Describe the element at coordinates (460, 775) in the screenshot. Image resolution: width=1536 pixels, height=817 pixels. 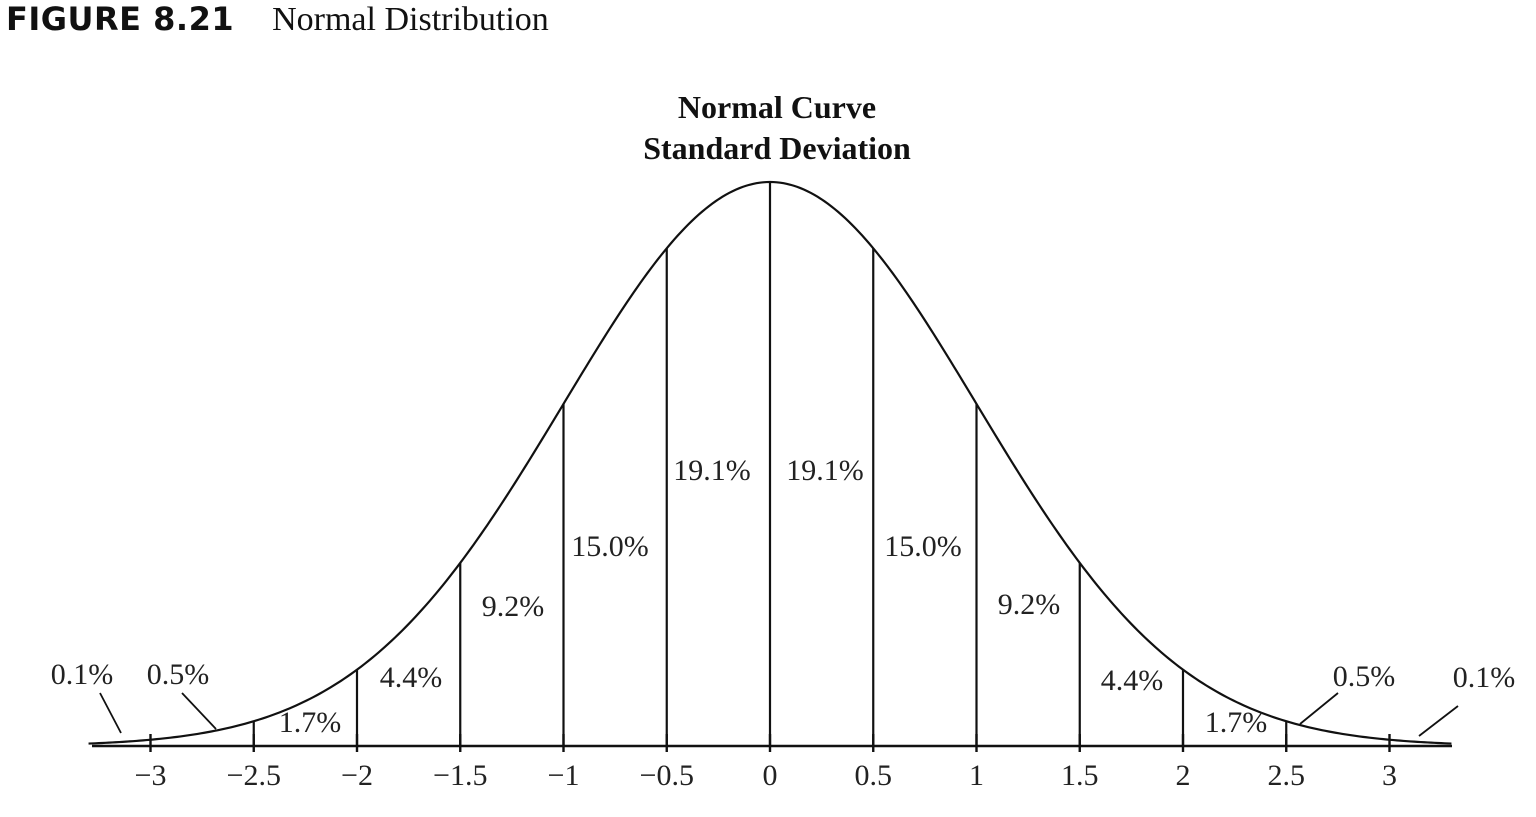
I see `x-tick-label: −1.5` at that location.